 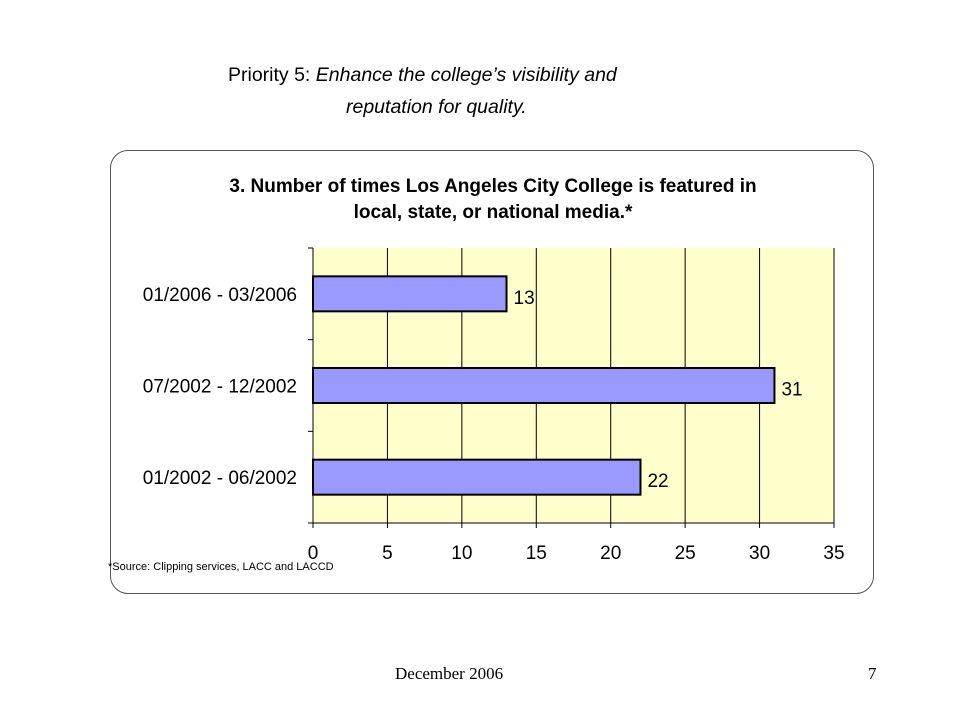 I want to click on bar-value-label: 31, so click(x=791, y=390).